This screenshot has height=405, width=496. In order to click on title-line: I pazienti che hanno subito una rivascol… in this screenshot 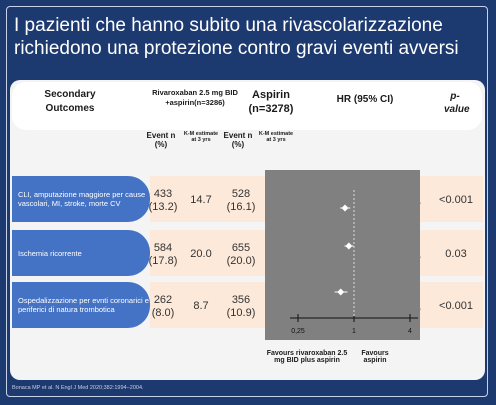, I will do `click(228, 25)`.